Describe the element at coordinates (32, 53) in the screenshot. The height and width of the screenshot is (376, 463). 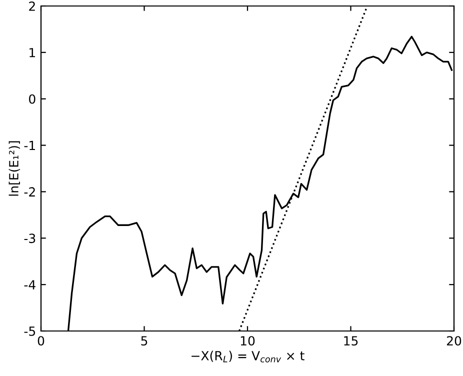
I see `y-tick-label: 1` at that location.